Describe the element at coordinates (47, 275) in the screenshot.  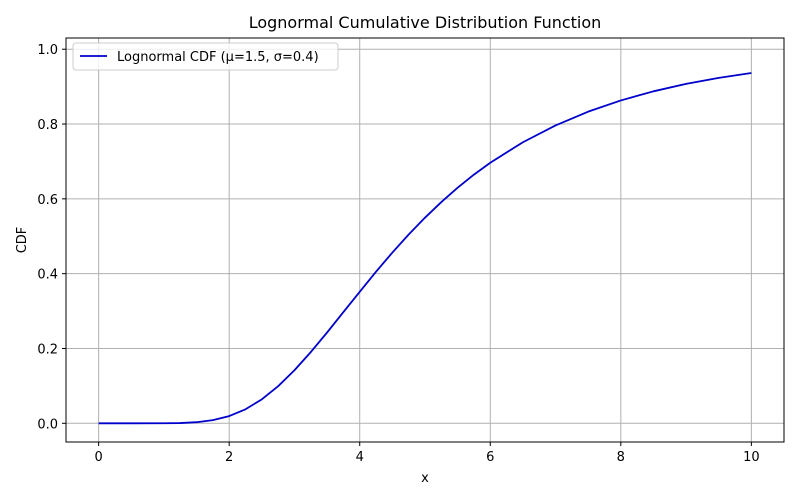
I see `y-tick-label: 0.4` at that location.